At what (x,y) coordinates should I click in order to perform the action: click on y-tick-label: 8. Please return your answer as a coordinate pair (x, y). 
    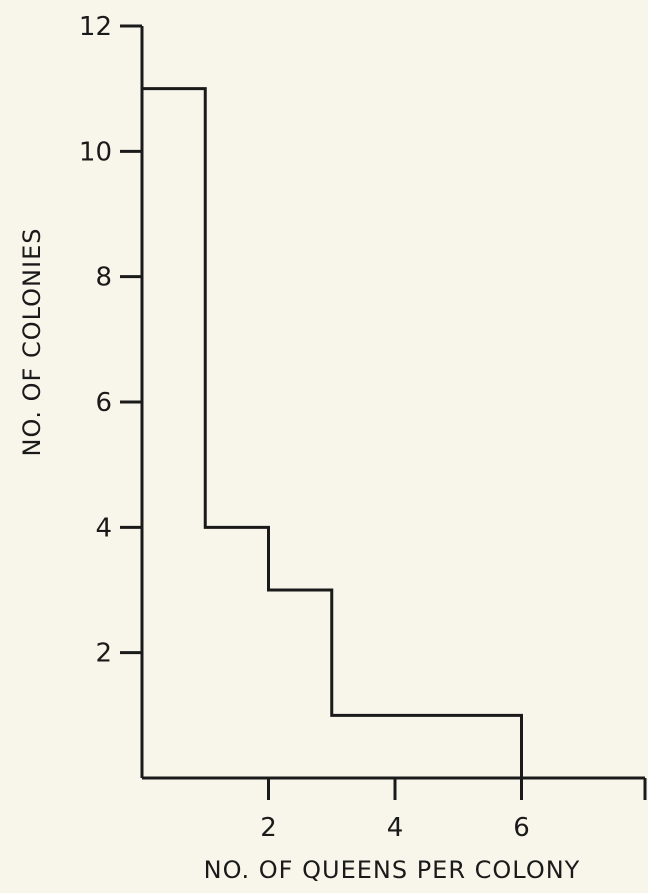
    Looking at the image, I should click on (103, 278).